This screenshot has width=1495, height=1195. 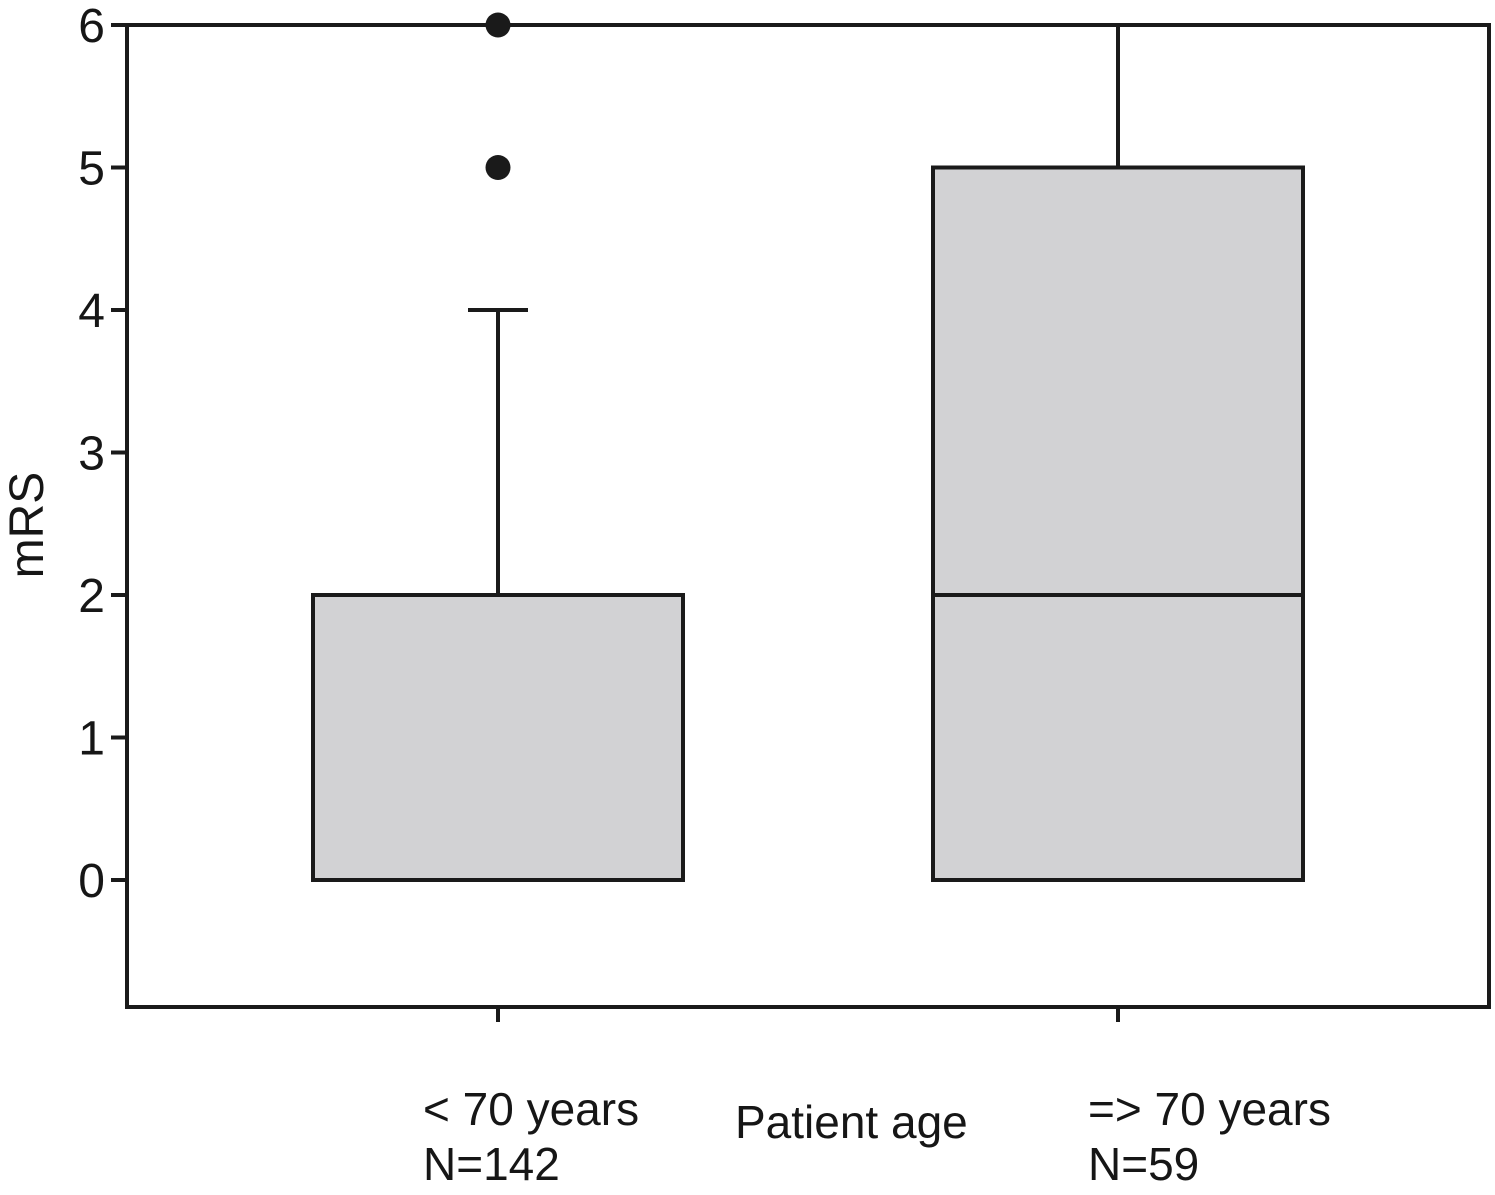 I want to click on y-axis-title: mRS, so click(x=27, y=525).